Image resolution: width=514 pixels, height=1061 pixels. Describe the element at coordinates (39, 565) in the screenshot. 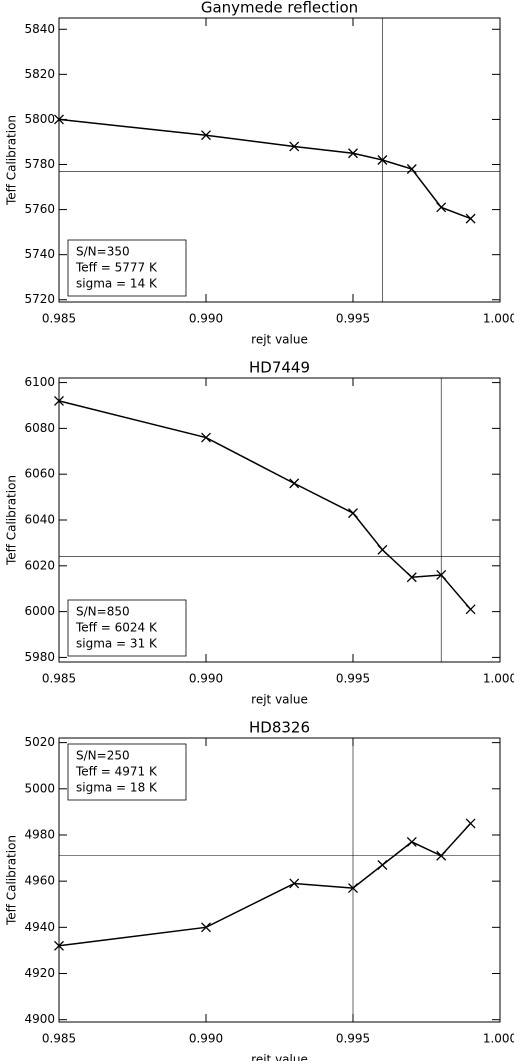

I see `y-tick-label: 6020` at that location.